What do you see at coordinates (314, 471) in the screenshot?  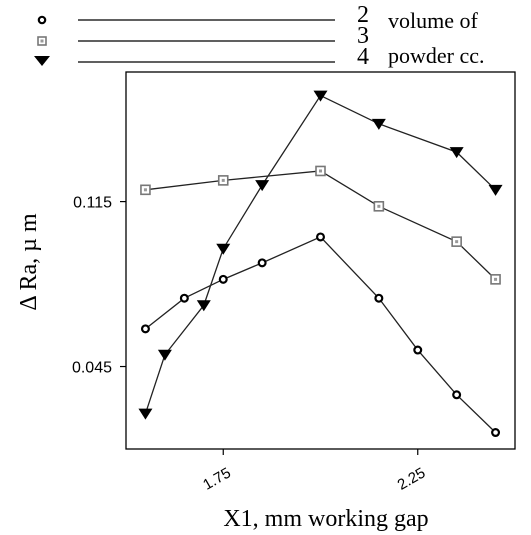 I see `x-axis: 1.75 2.25` at bounding box center [314, 471].